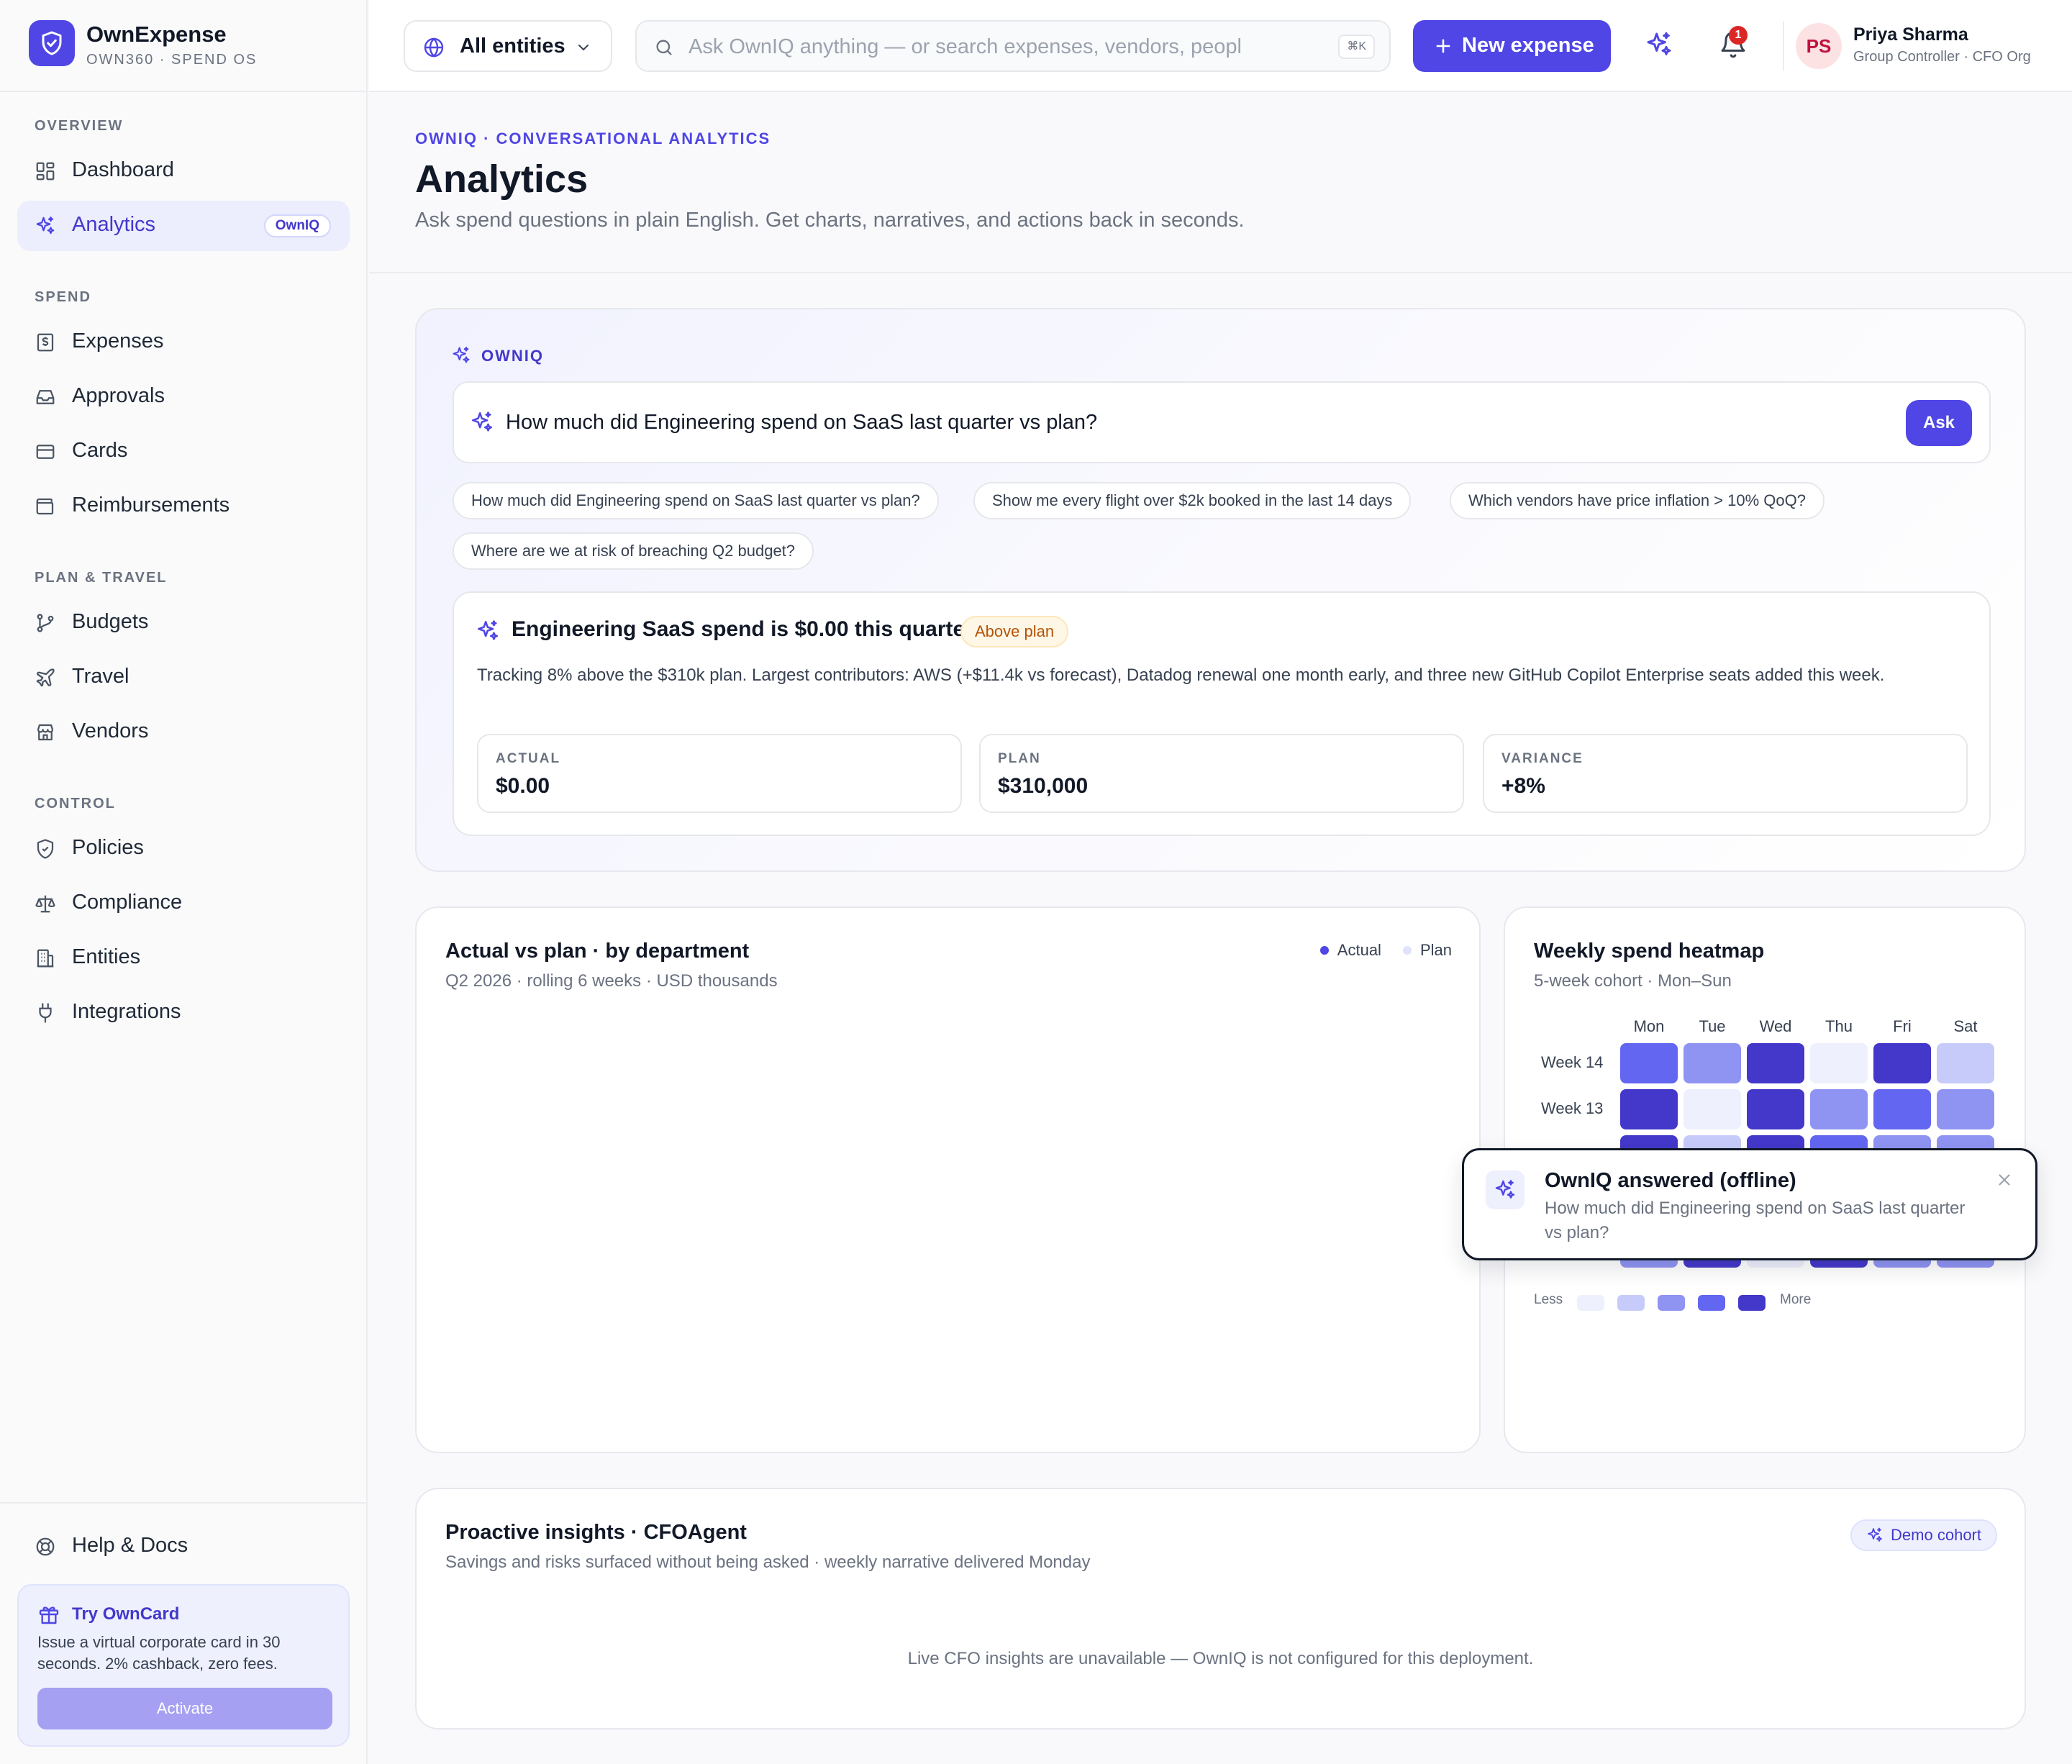  Describe the element at coordinates (183, 732) in the screenshot. I see `sidebar-item-vendors: Vendors` at that location.